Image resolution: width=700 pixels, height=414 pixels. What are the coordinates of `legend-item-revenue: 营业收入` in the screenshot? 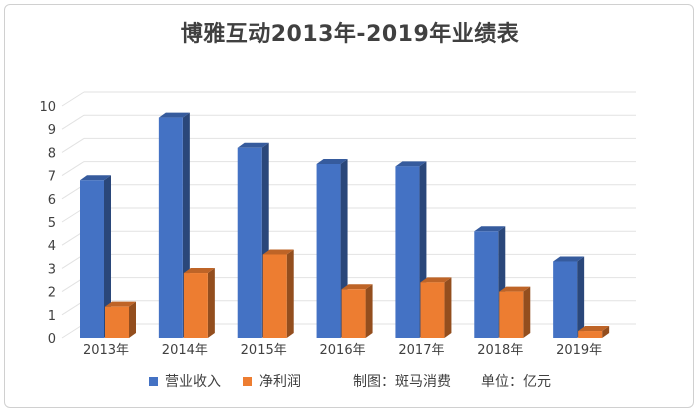 It's located at (185, 381).